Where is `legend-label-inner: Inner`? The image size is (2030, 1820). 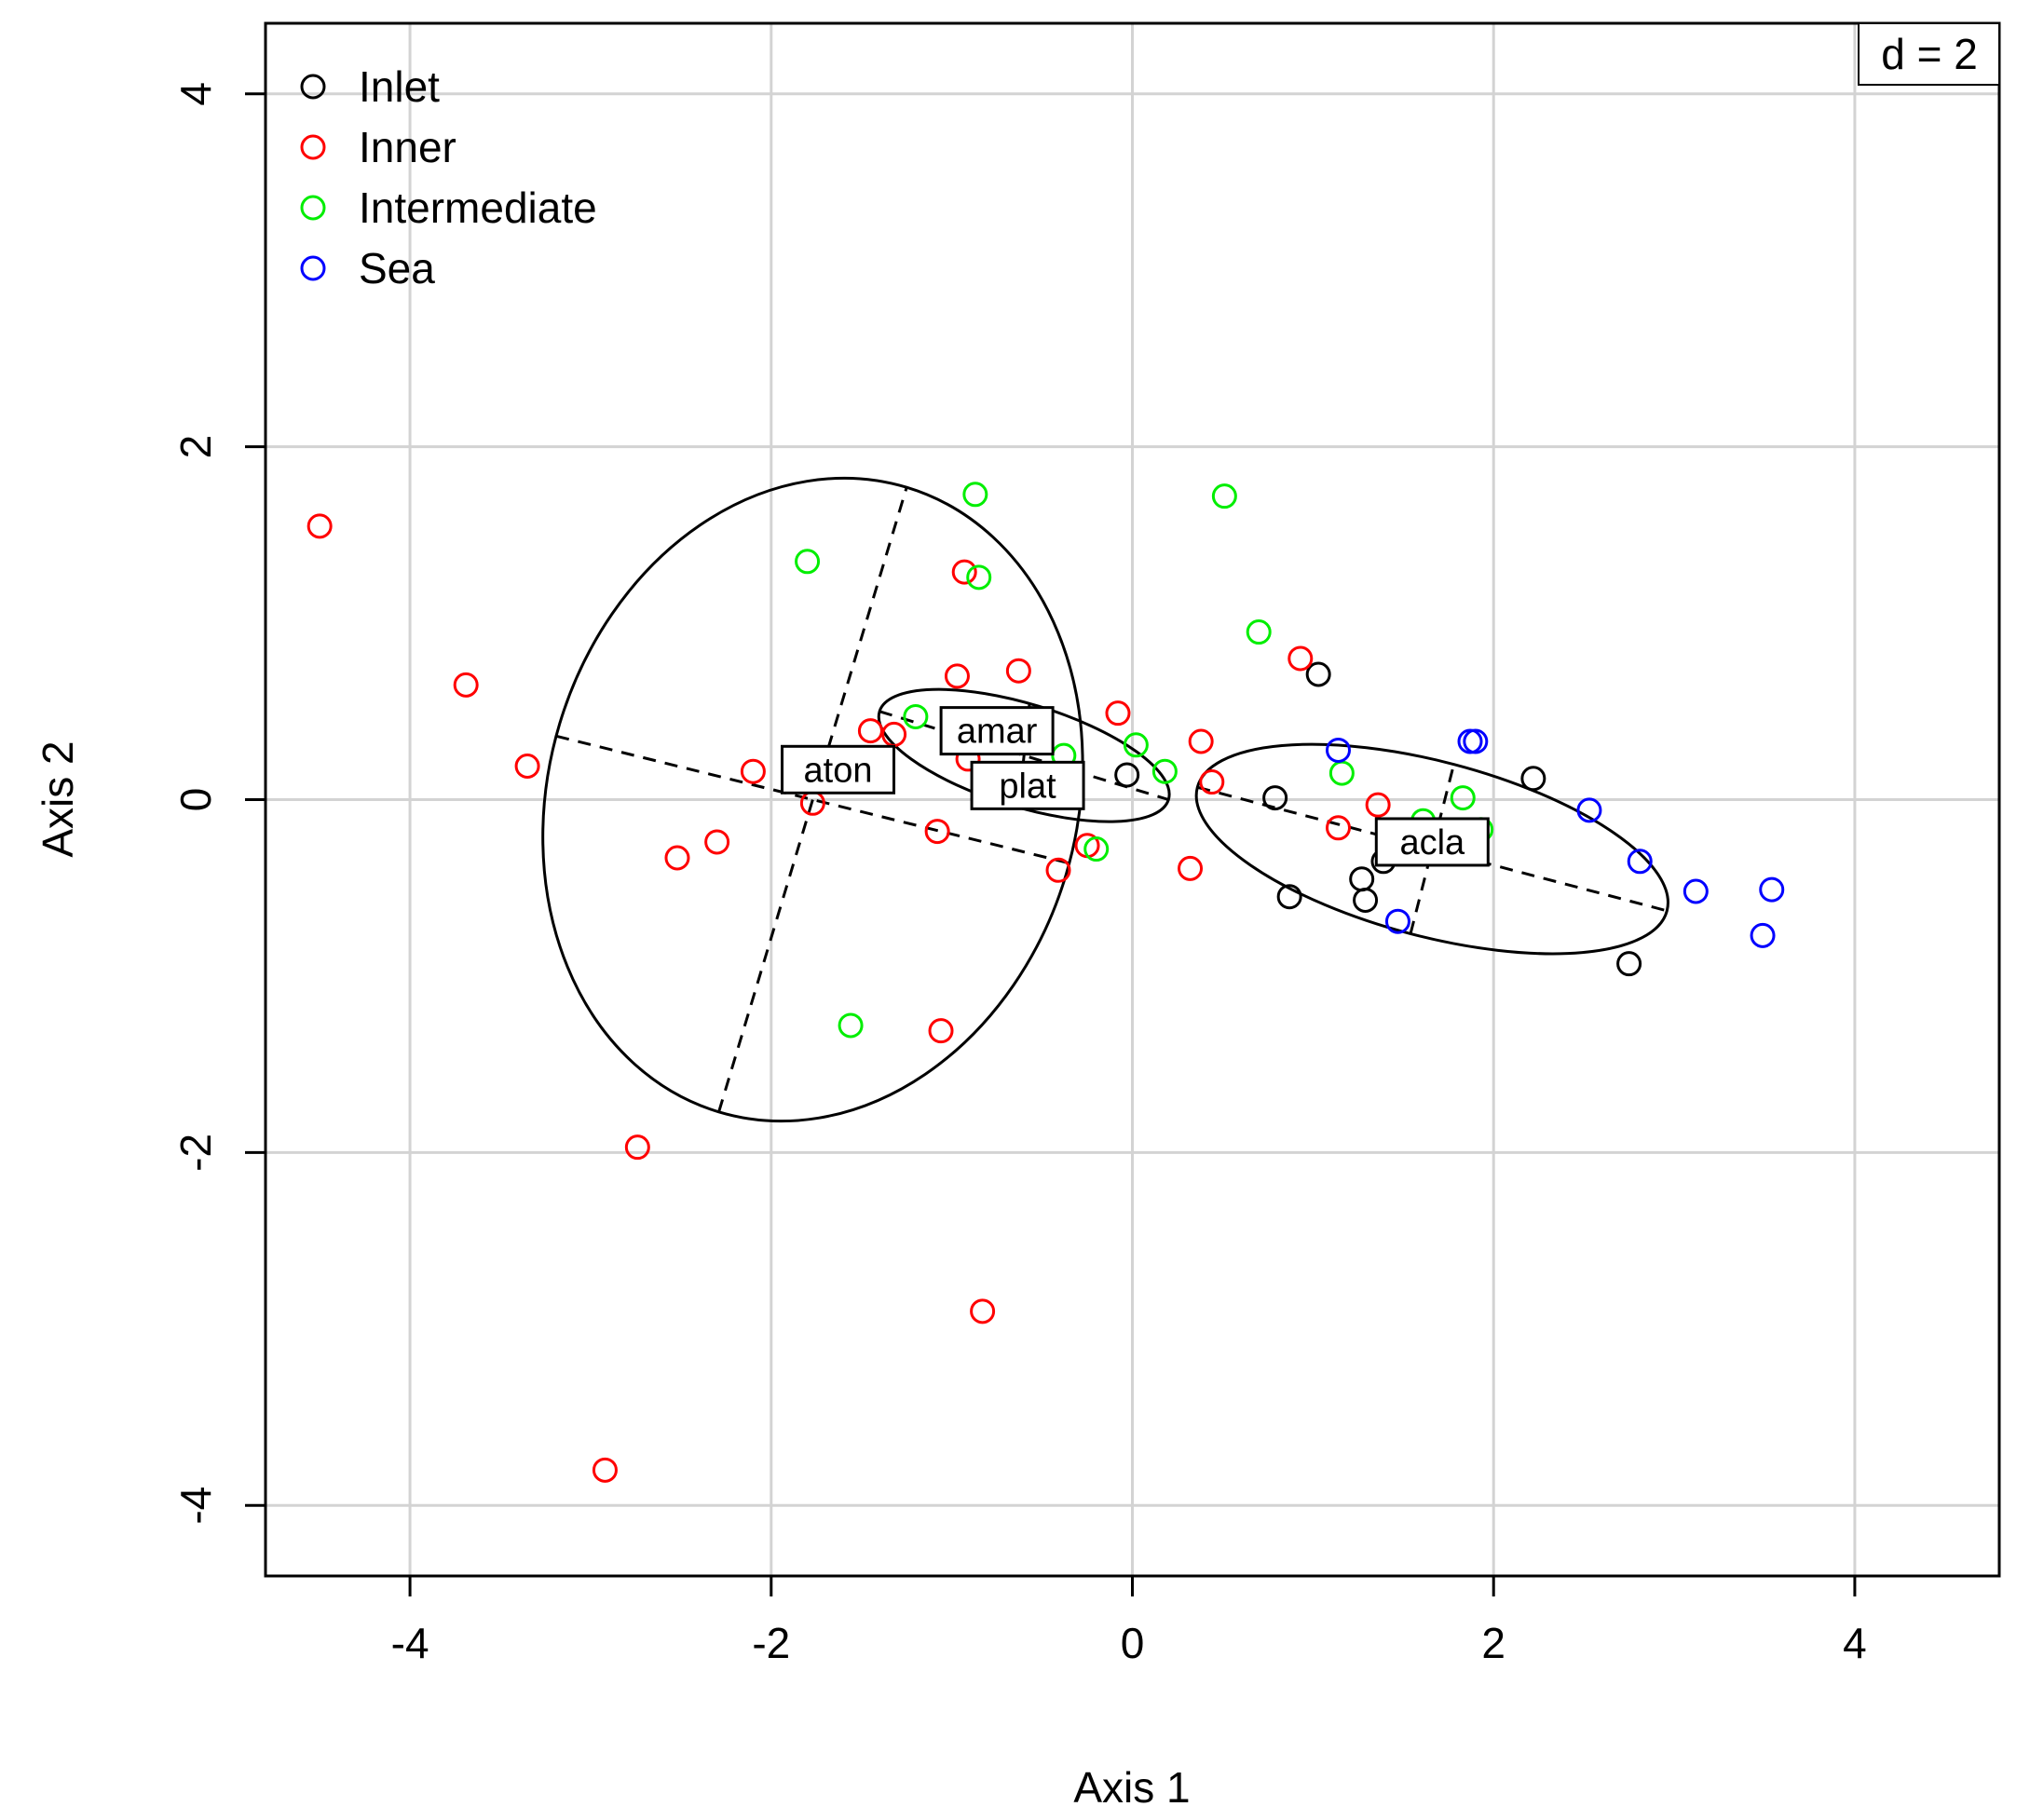 legend-label-inner: Inner is located at coordinates (408, 147).